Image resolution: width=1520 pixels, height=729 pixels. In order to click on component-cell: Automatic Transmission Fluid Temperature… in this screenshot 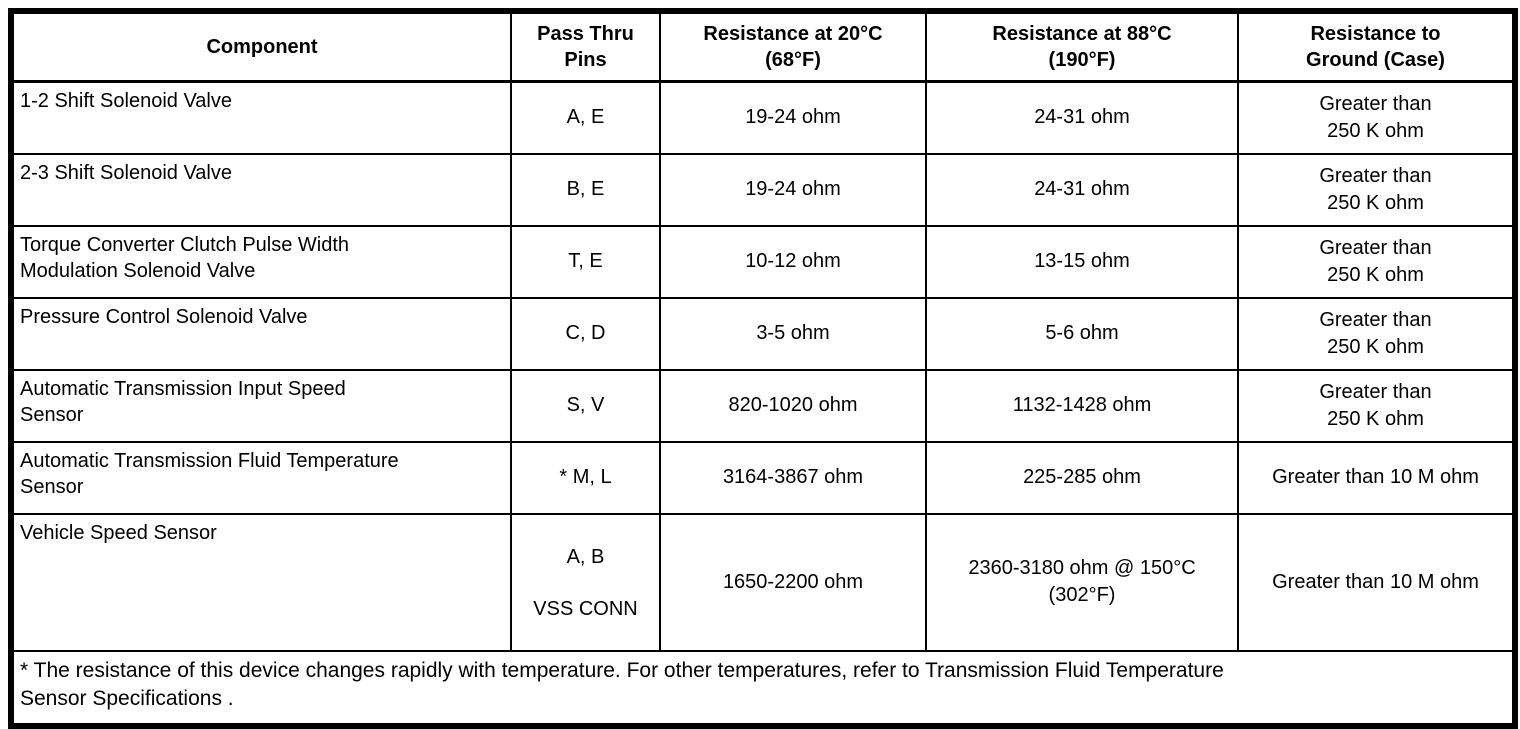, I will do `click(261, 477)`.